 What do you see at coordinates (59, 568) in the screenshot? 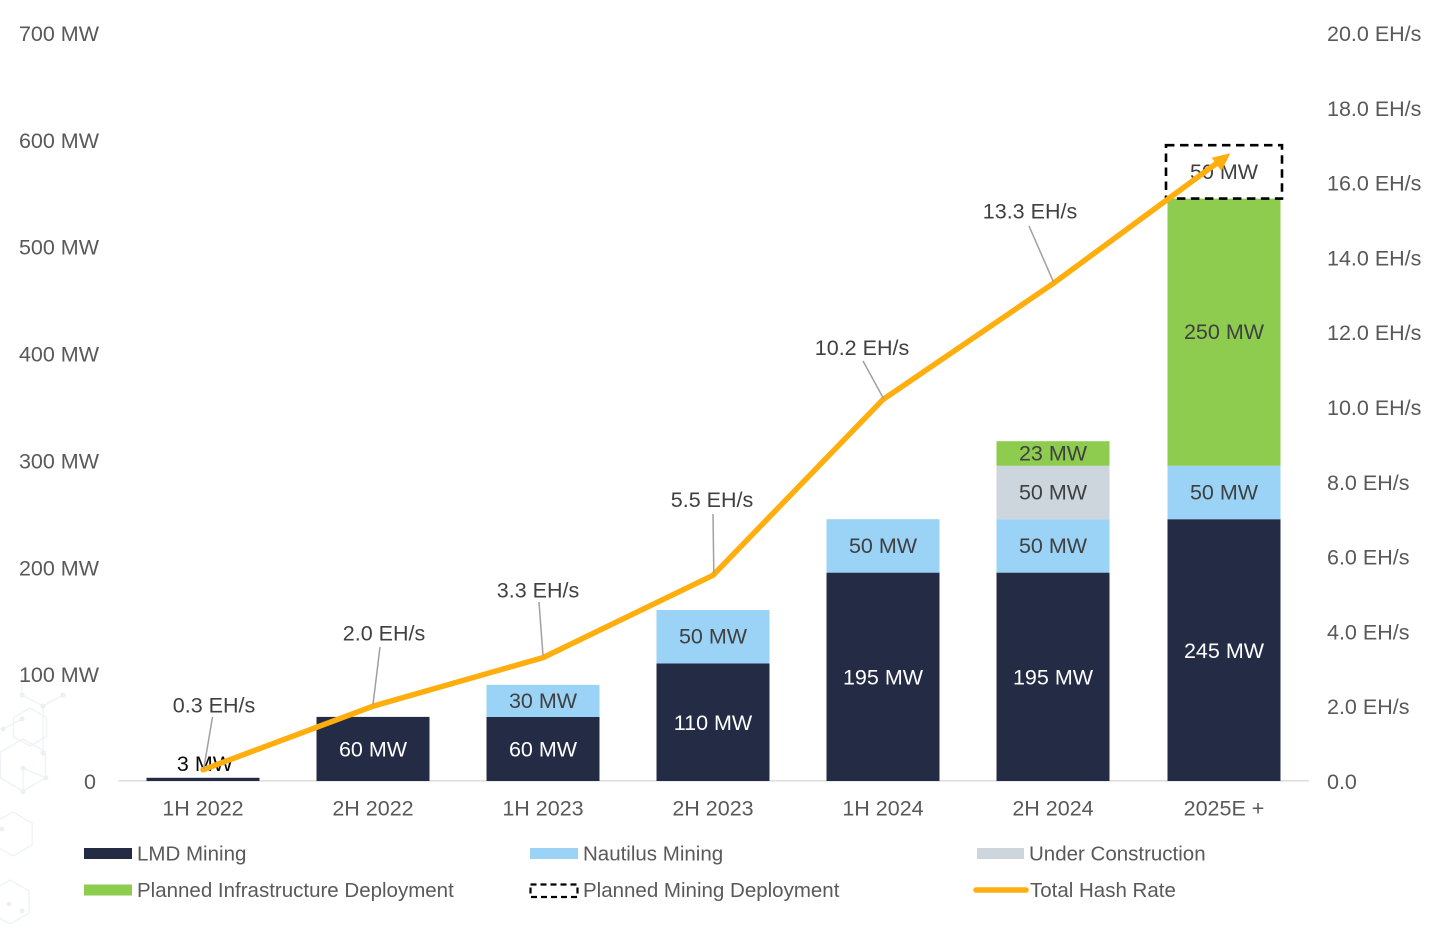
I see `svg-text: 200 MW` at bounding box center [59, 568].